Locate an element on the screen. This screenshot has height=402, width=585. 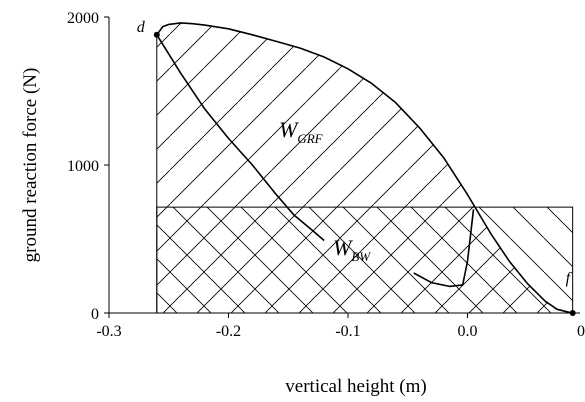
point-f is located at coordinates (572, 313).